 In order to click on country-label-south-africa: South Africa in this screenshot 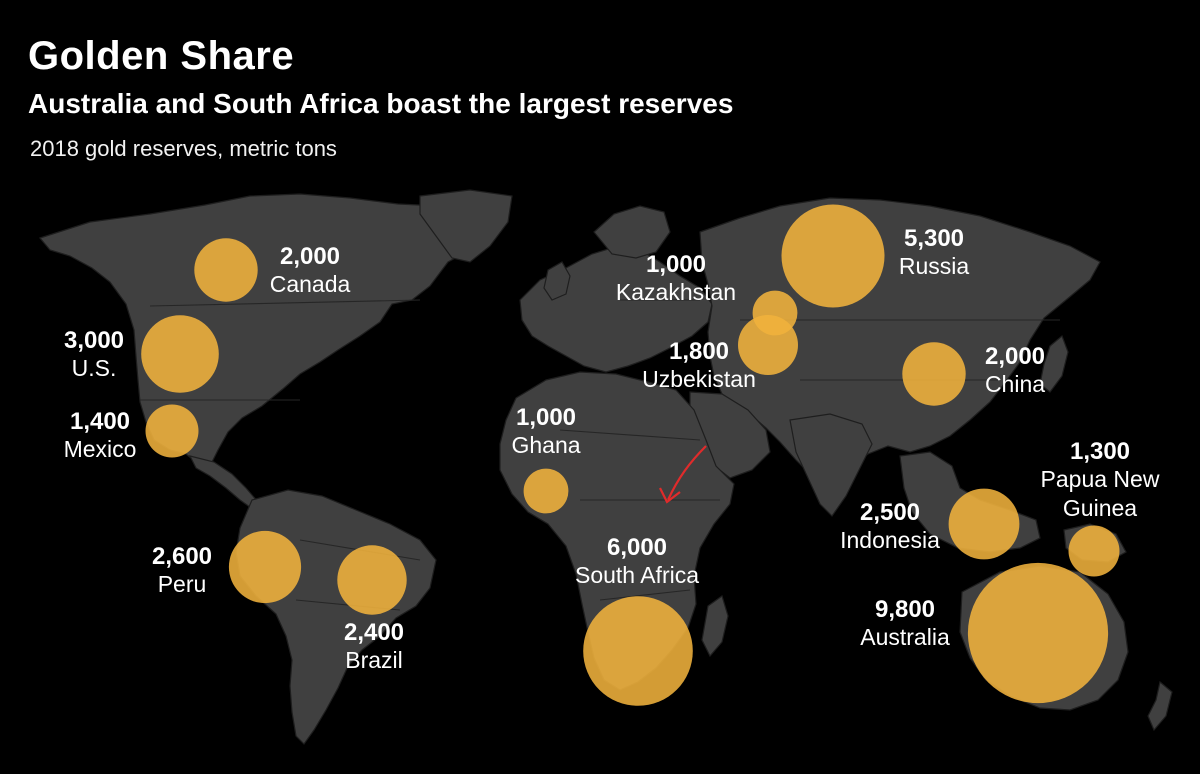, I will do `click(637, 575)`.